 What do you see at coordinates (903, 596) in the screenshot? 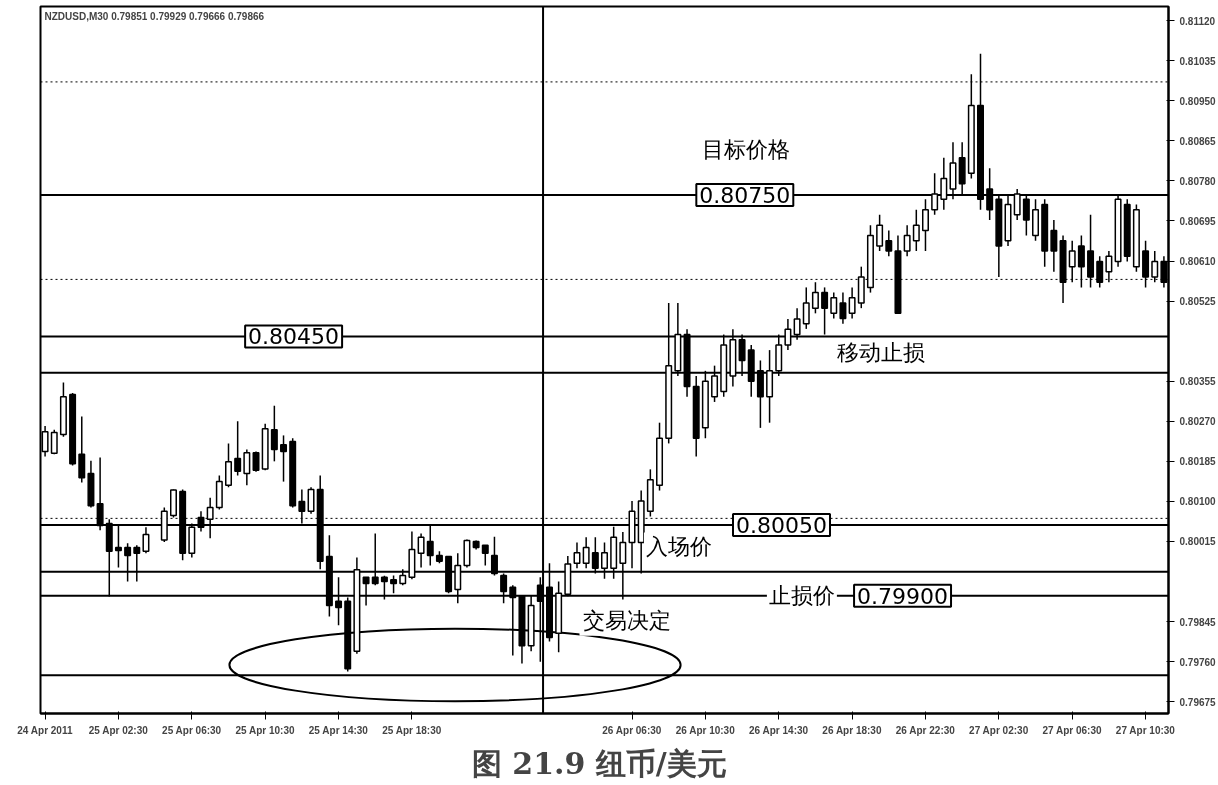
I see `annotation: 0.79900` at bounding box center [903, 596].